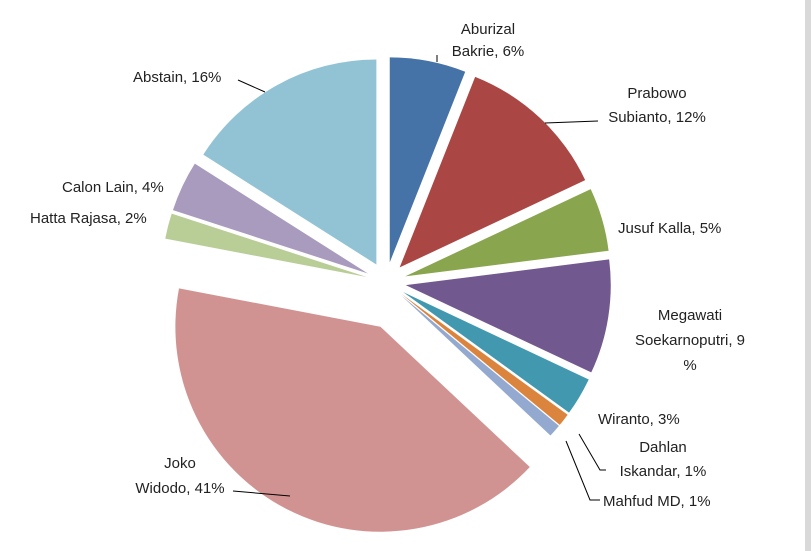  I want to click on pie-slice-megawati-soekarnoputri, so click(508, 316).